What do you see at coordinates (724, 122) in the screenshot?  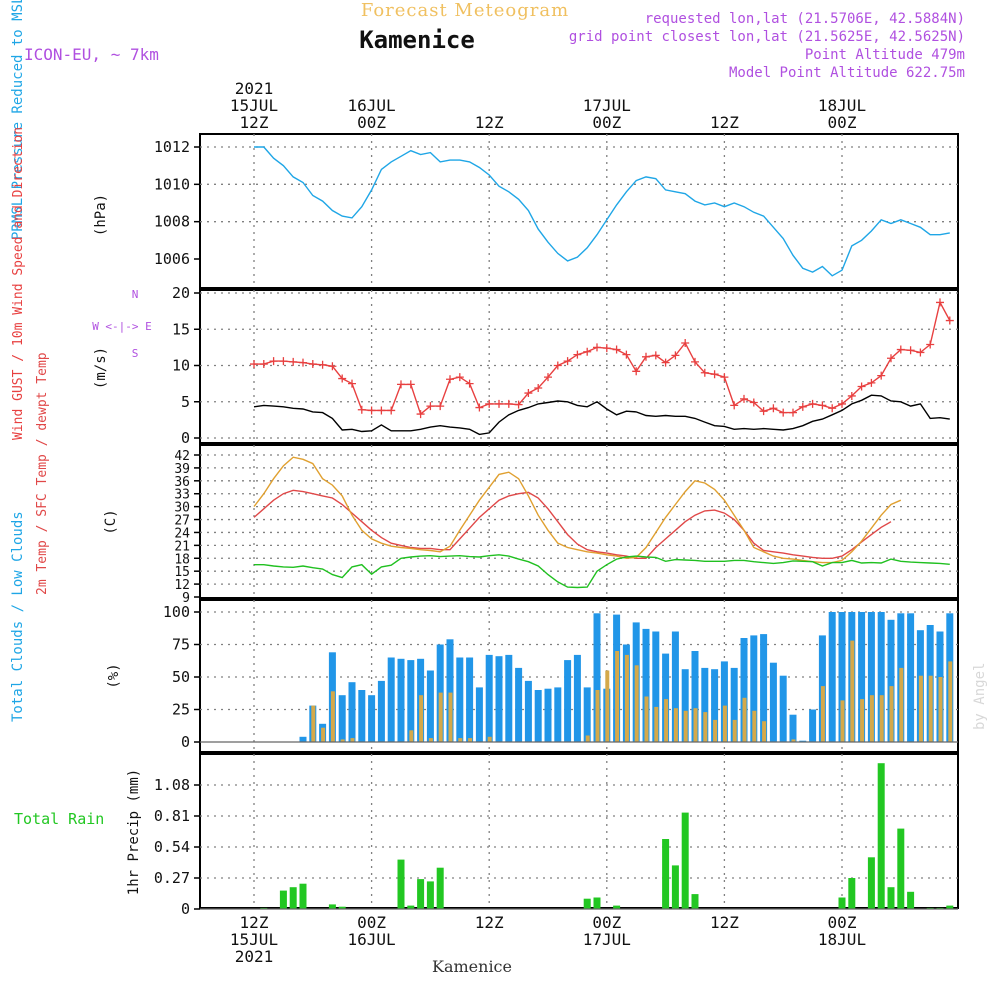 I see `top-time-label: 12Z` at bounding box center [724, 122].